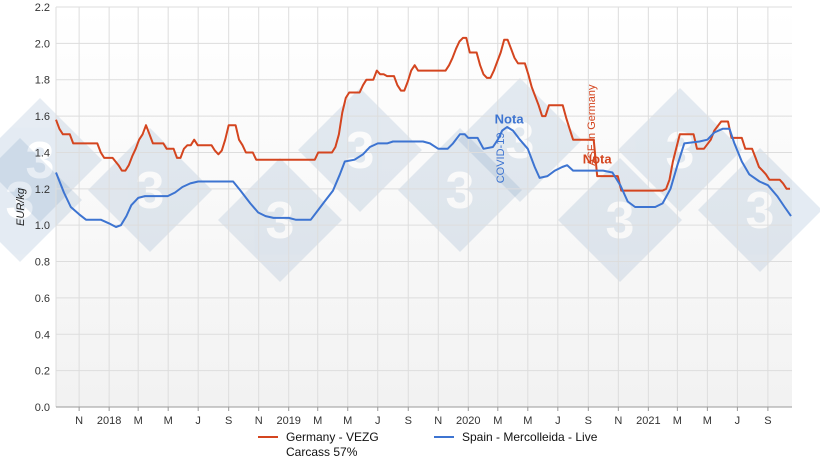 The width and height of the screenshot is (820, 466). Describe the element at coordinates (42, 408) in the screenshot. I see `y-tick-label: 0.0` at that location.